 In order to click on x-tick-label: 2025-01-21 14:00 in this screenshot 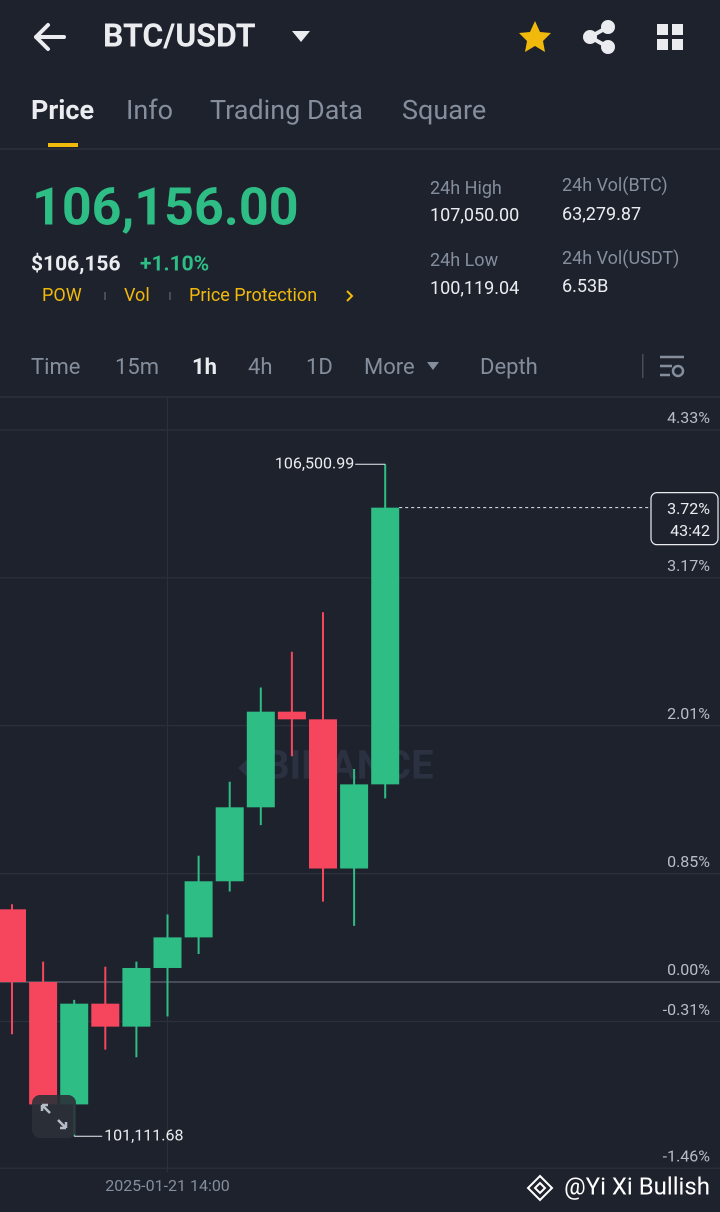, I will do `click(167, 1185)`.